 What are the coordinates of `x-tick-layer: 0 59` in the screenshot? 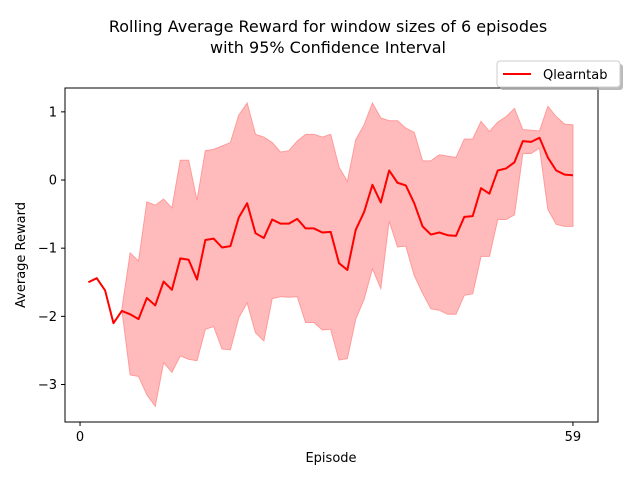 It's located at (328, 433).